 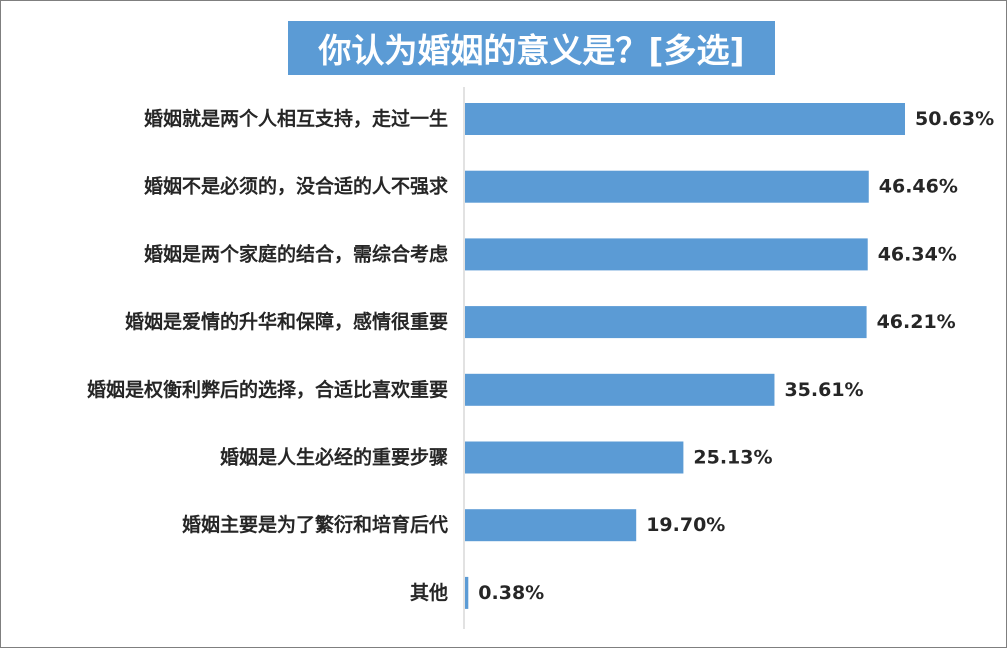 What do you see at coordinates (918, 187) in the screenshot?
I see `value-label-2: 46.46%` at bounding box center [918, 187].